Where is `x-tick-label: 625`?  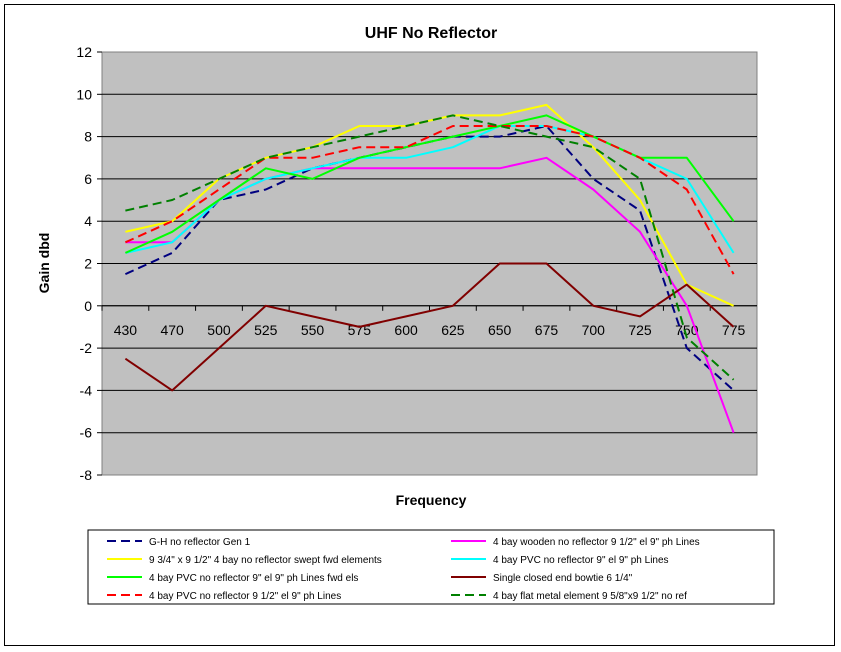 x-tick-label: 625 is located at coordinates (453, 330).